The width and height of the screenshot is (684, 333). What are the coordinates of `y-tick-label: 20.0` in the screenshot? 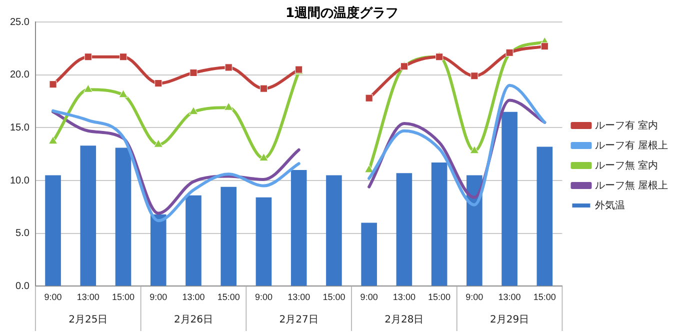 It's located at (20, 75).